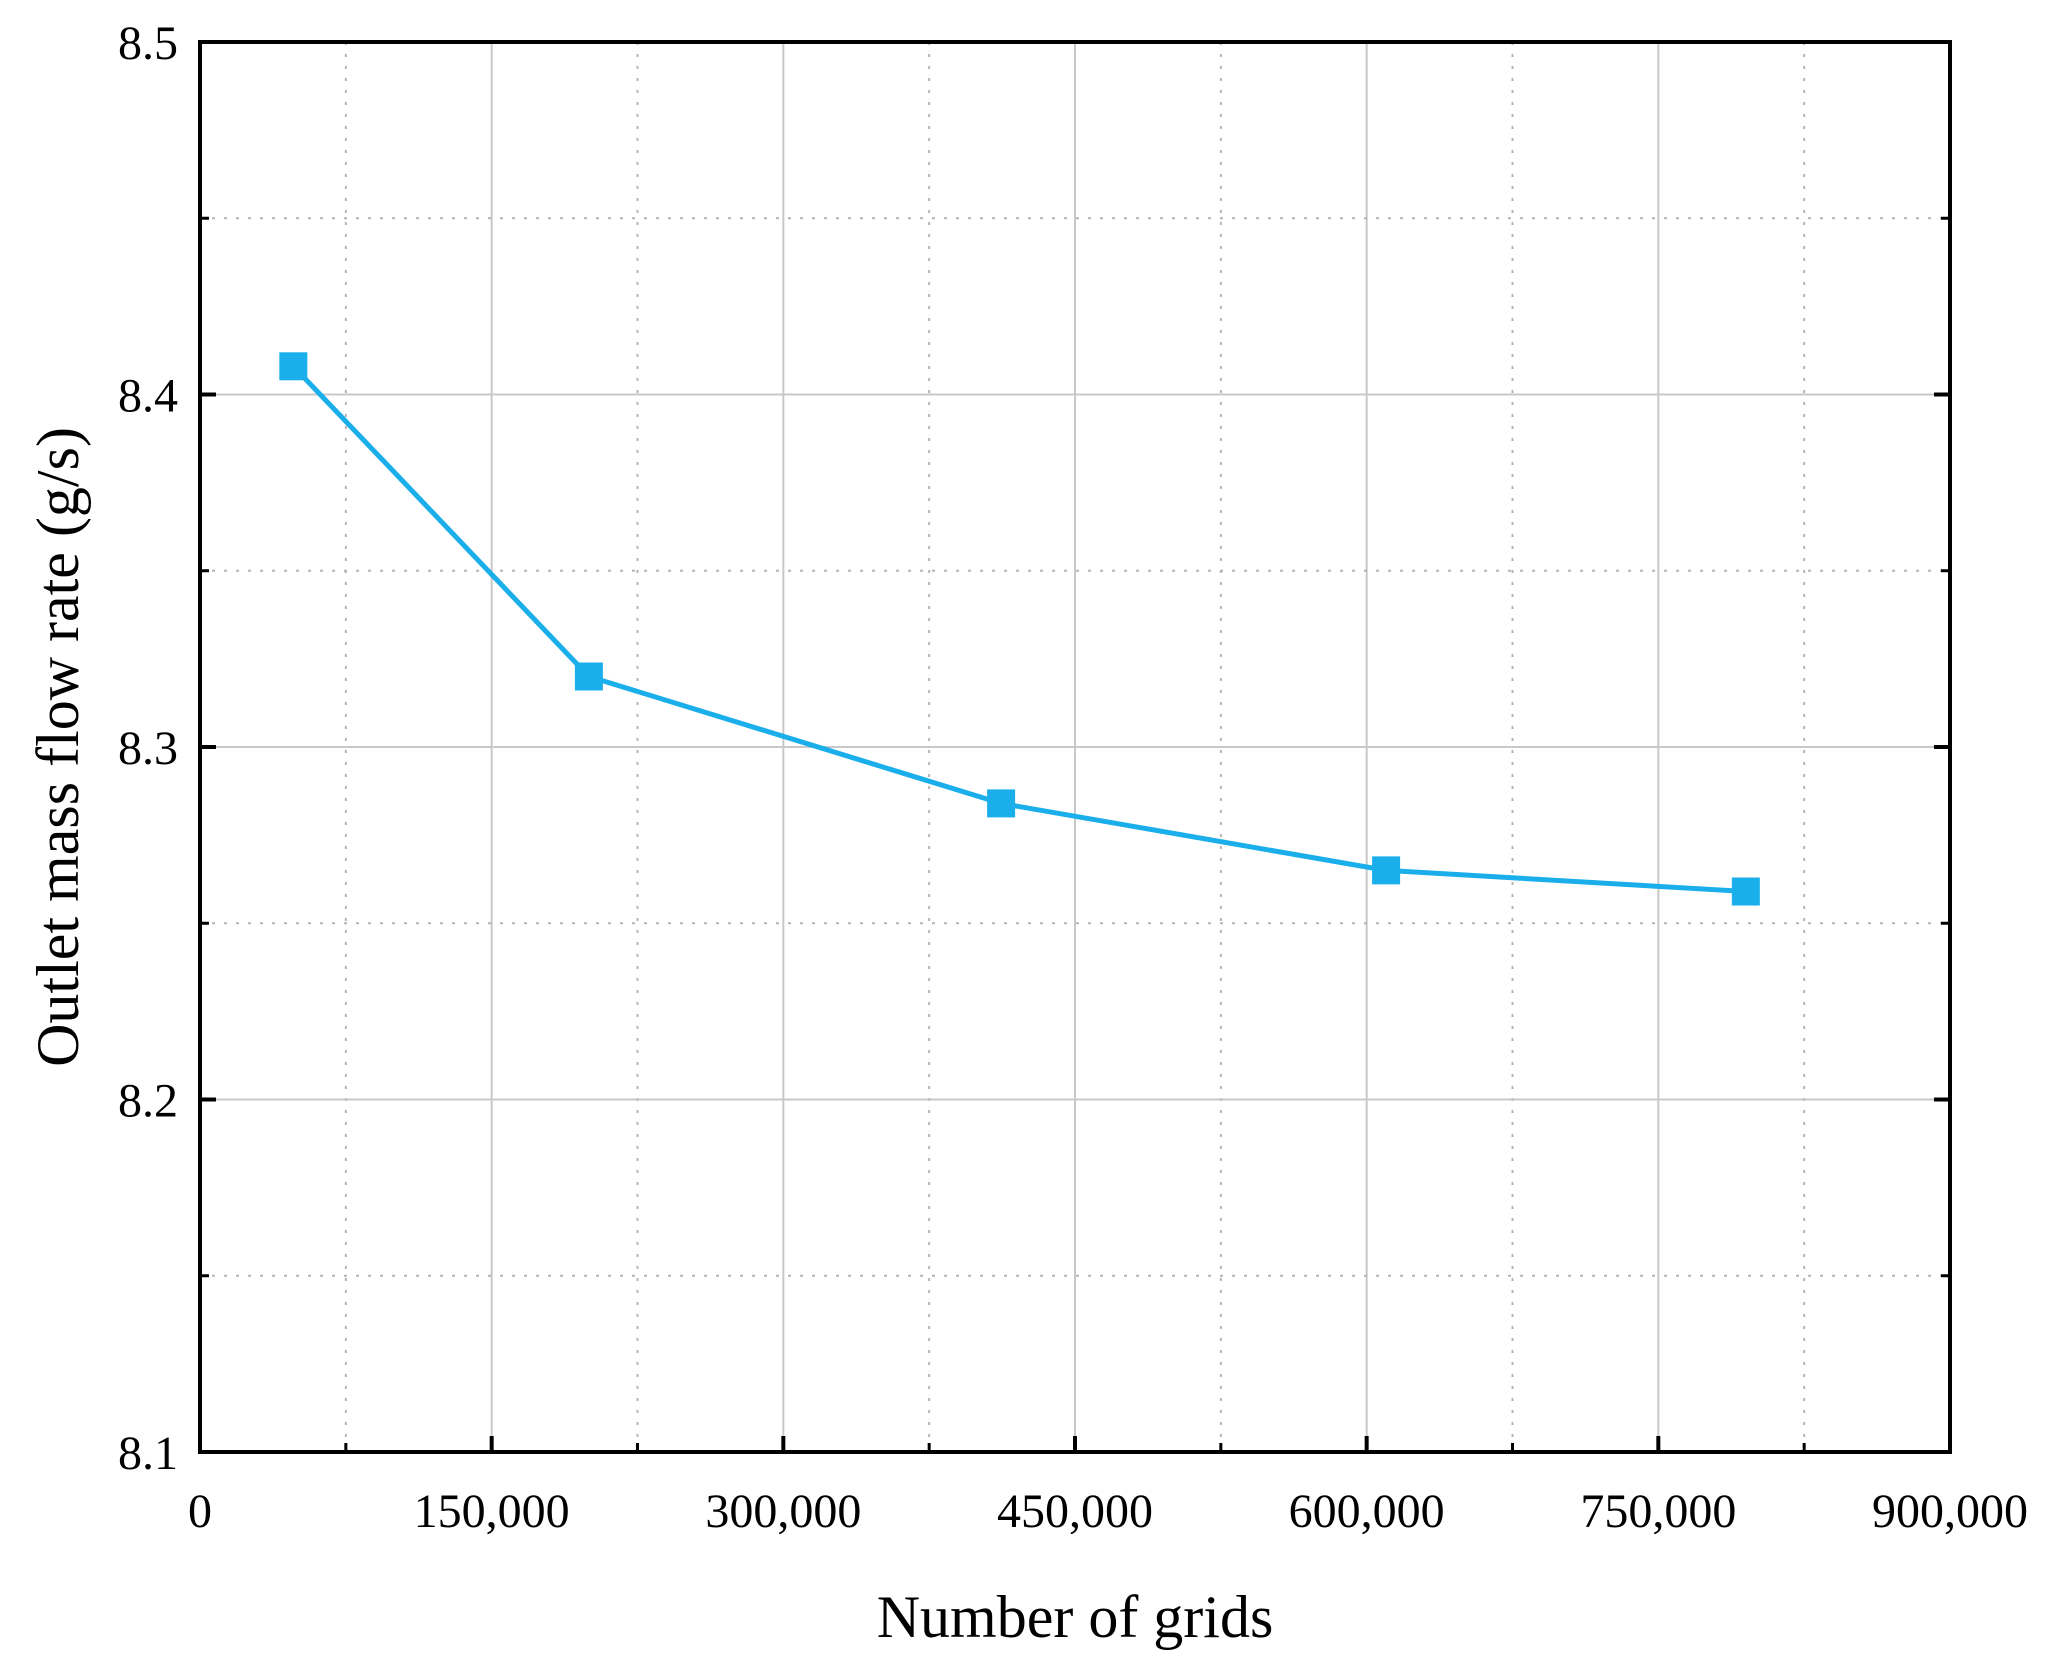 The width and height of the screenshot is (2056, 1671). I want to click on y-tick-label: 8.2, so click(148, 1101).